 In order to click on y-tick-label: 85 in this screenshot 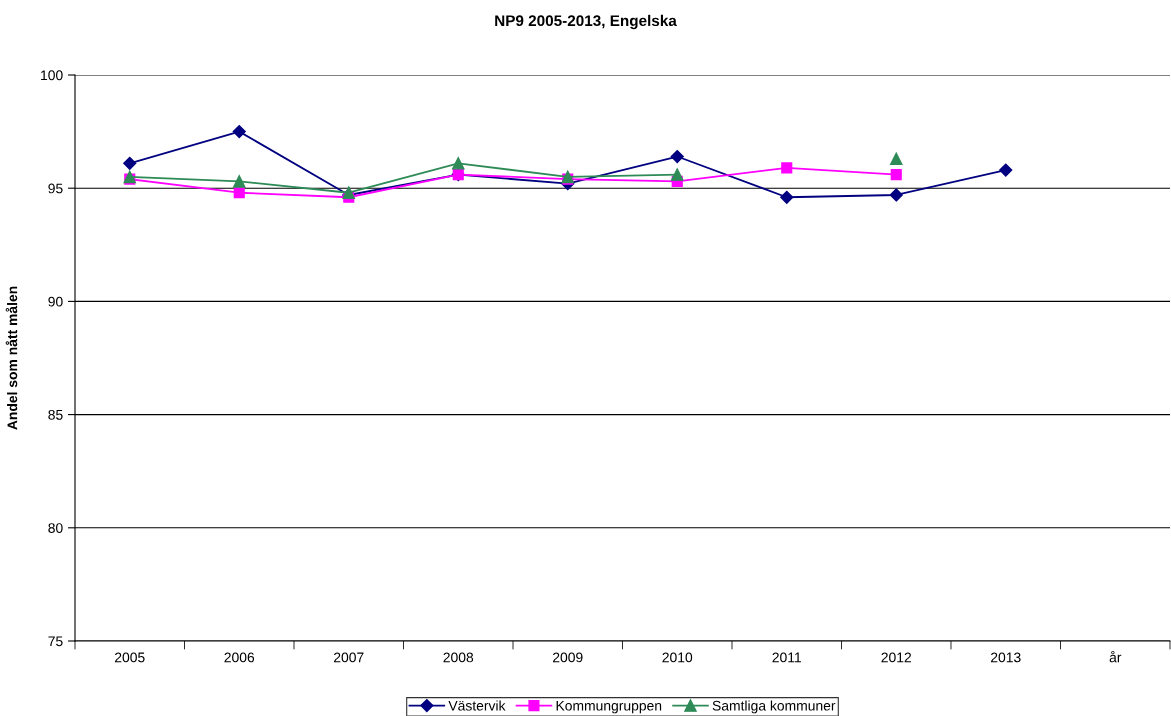, I will do `click(55, 414)`.